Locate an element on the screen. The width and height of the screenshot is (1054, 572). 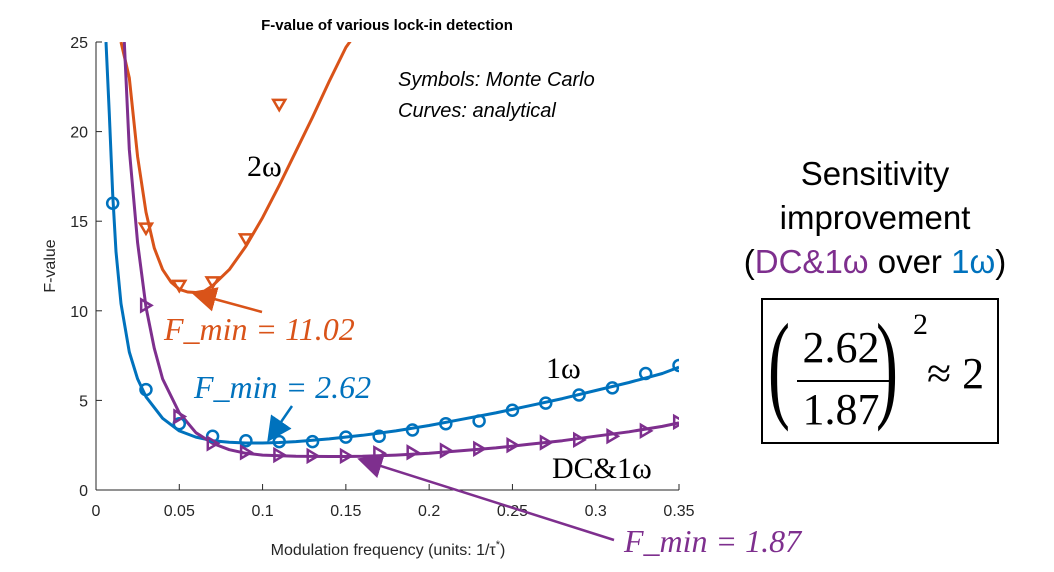
y-tick-label: 25 is located at coordinates (79, 43).